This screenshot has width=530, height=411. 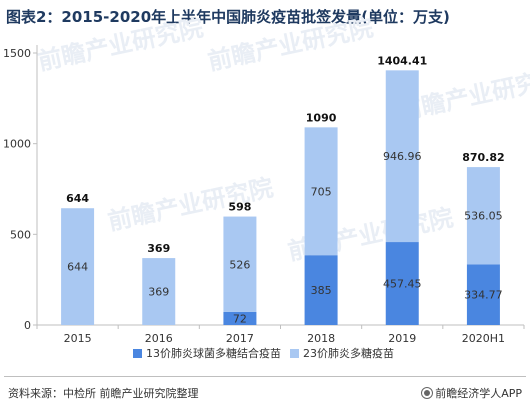 I want to click on total-value-label: 369, so click(x=158, y=248).